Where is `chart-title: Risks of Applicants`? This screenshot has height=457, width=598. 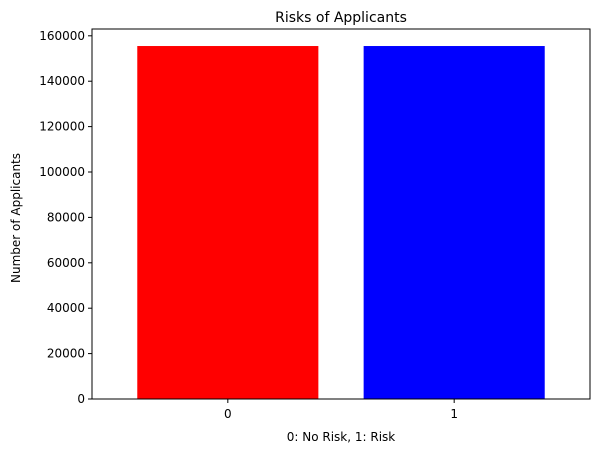
chart-title: Risks of Applicants is located at coordinates (341, 18).